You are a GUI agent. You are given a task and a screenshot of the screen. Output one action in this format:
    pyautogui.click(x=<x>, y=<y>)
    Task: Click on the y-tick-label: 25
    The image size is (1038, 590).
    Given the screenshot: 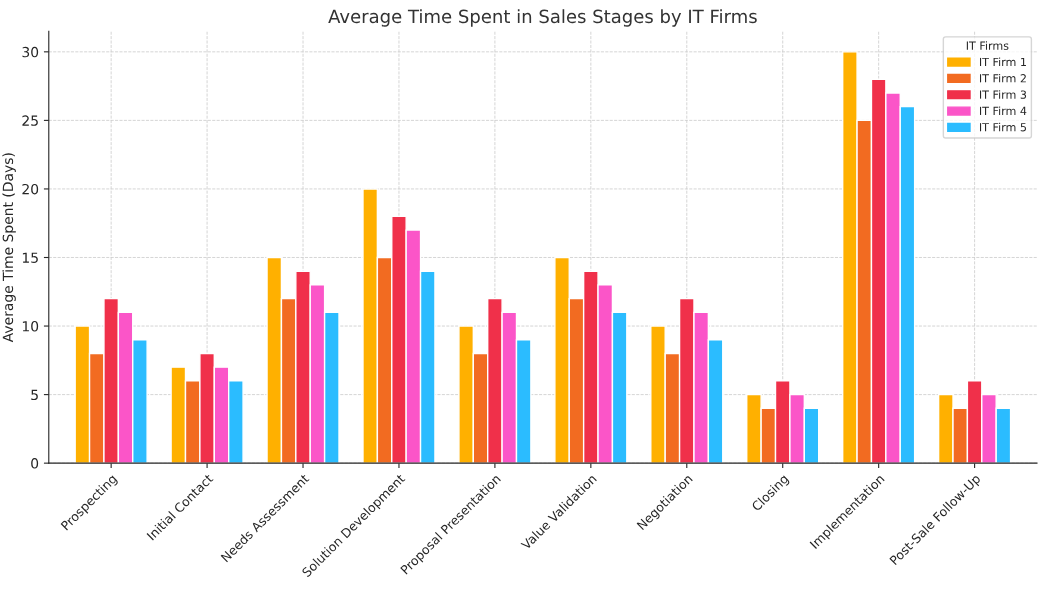 What is the action you would take?
    pyautogui.click(x=30, y=120)
    